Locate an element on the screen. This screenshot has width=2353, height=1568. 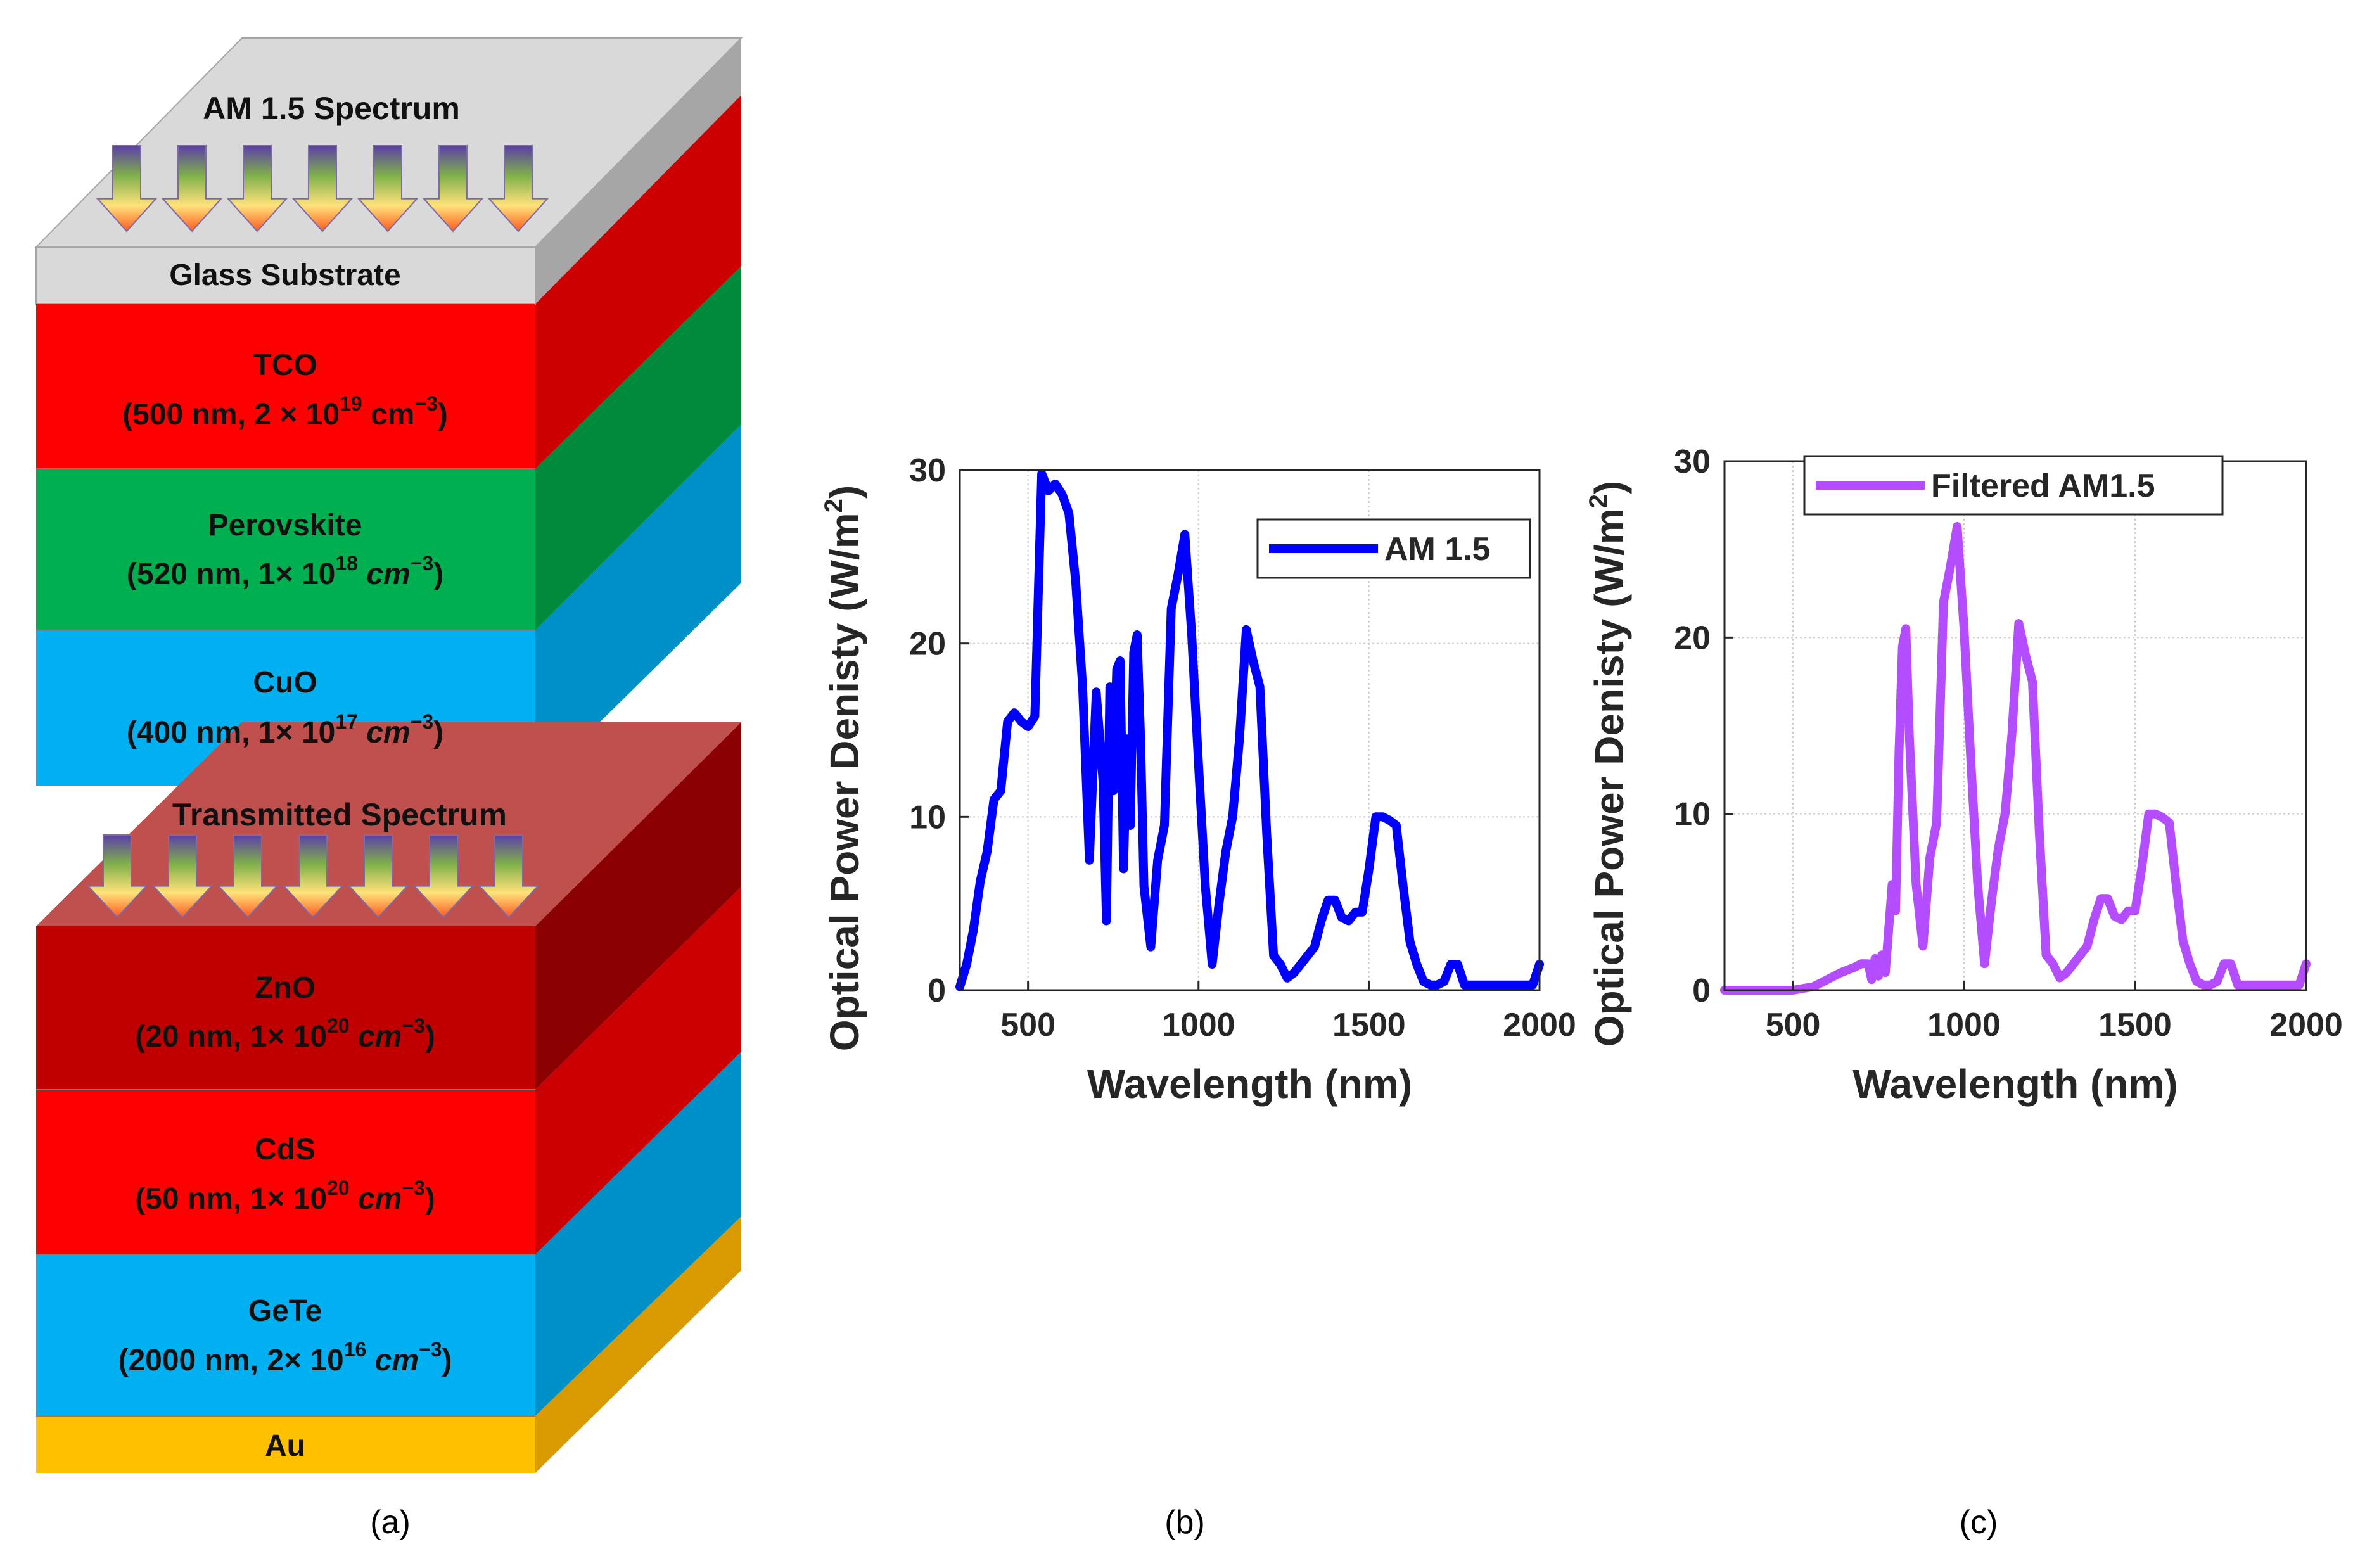
caption: (b) is located at coordinates (1184, 1522).